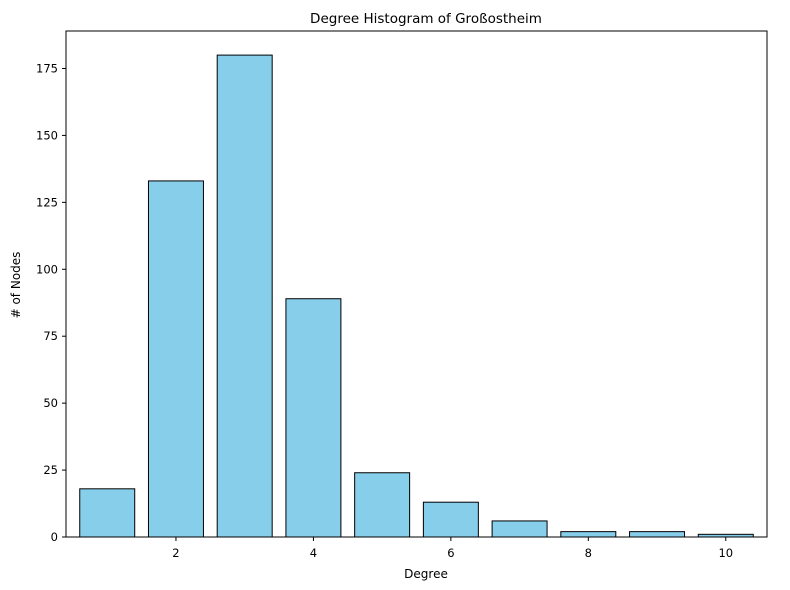 The height and width of the screenshot is (590, 790). What do you see at coordinates (725, 553) in the screenshot?
I see `x-tick-label: 10` at bounding box center [725, 553].